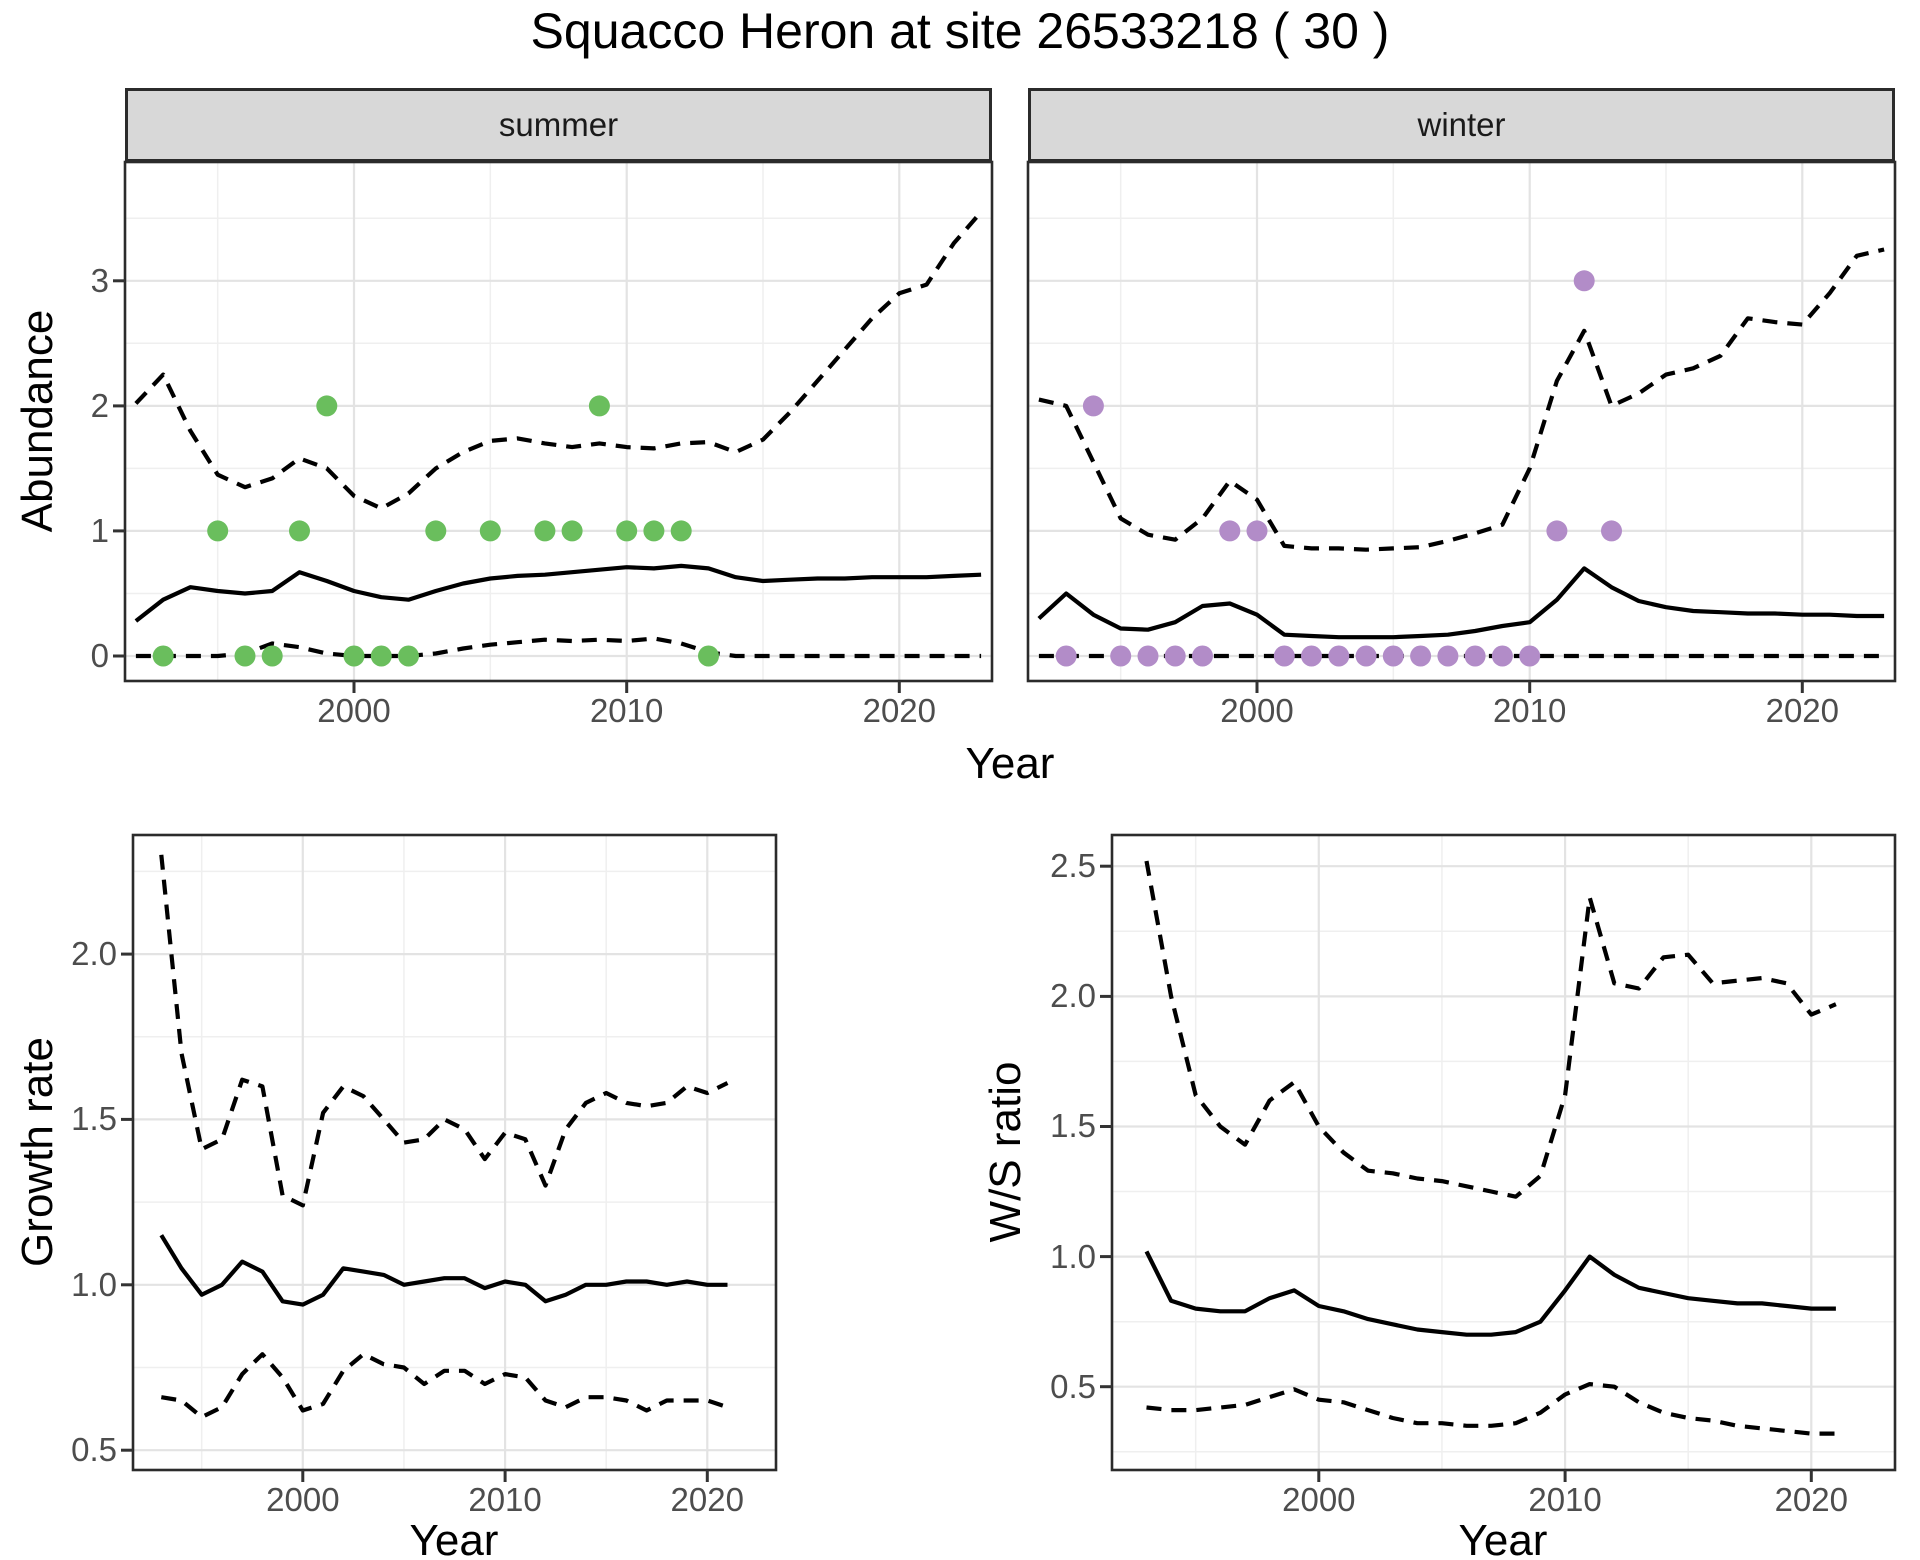 Image resolution: width=1920 pixels, height=1560 pixels. I want to click on ws-y-tick-label: 1.5, so click(1073, 1126).